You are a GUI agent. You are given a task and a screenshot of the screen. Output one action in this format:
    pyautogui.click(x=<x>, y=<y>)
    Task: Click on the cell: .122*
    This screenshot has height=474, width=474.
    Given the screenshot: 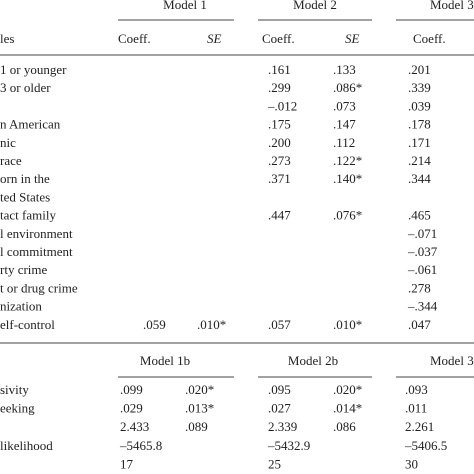 What is the action you would take?
    pyautogui.click(x=347, y=160)
    